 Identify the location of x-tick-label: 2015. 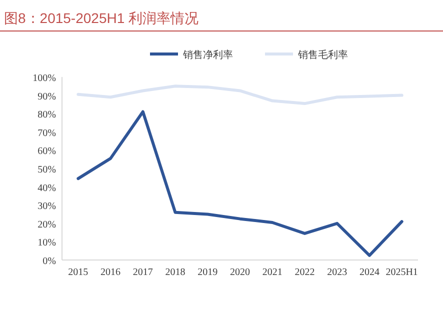
(78, 272).